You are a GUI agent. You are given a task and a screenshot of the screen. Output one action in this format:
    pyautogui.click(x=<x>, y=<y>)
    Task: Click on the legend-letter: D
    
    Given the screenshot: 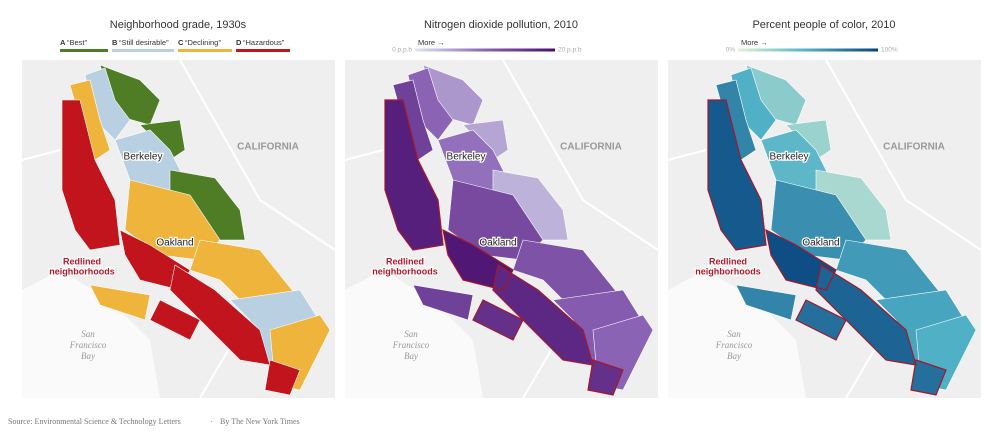 What is the action you would take?
    pyautogui.click(x=239, y=42)
    